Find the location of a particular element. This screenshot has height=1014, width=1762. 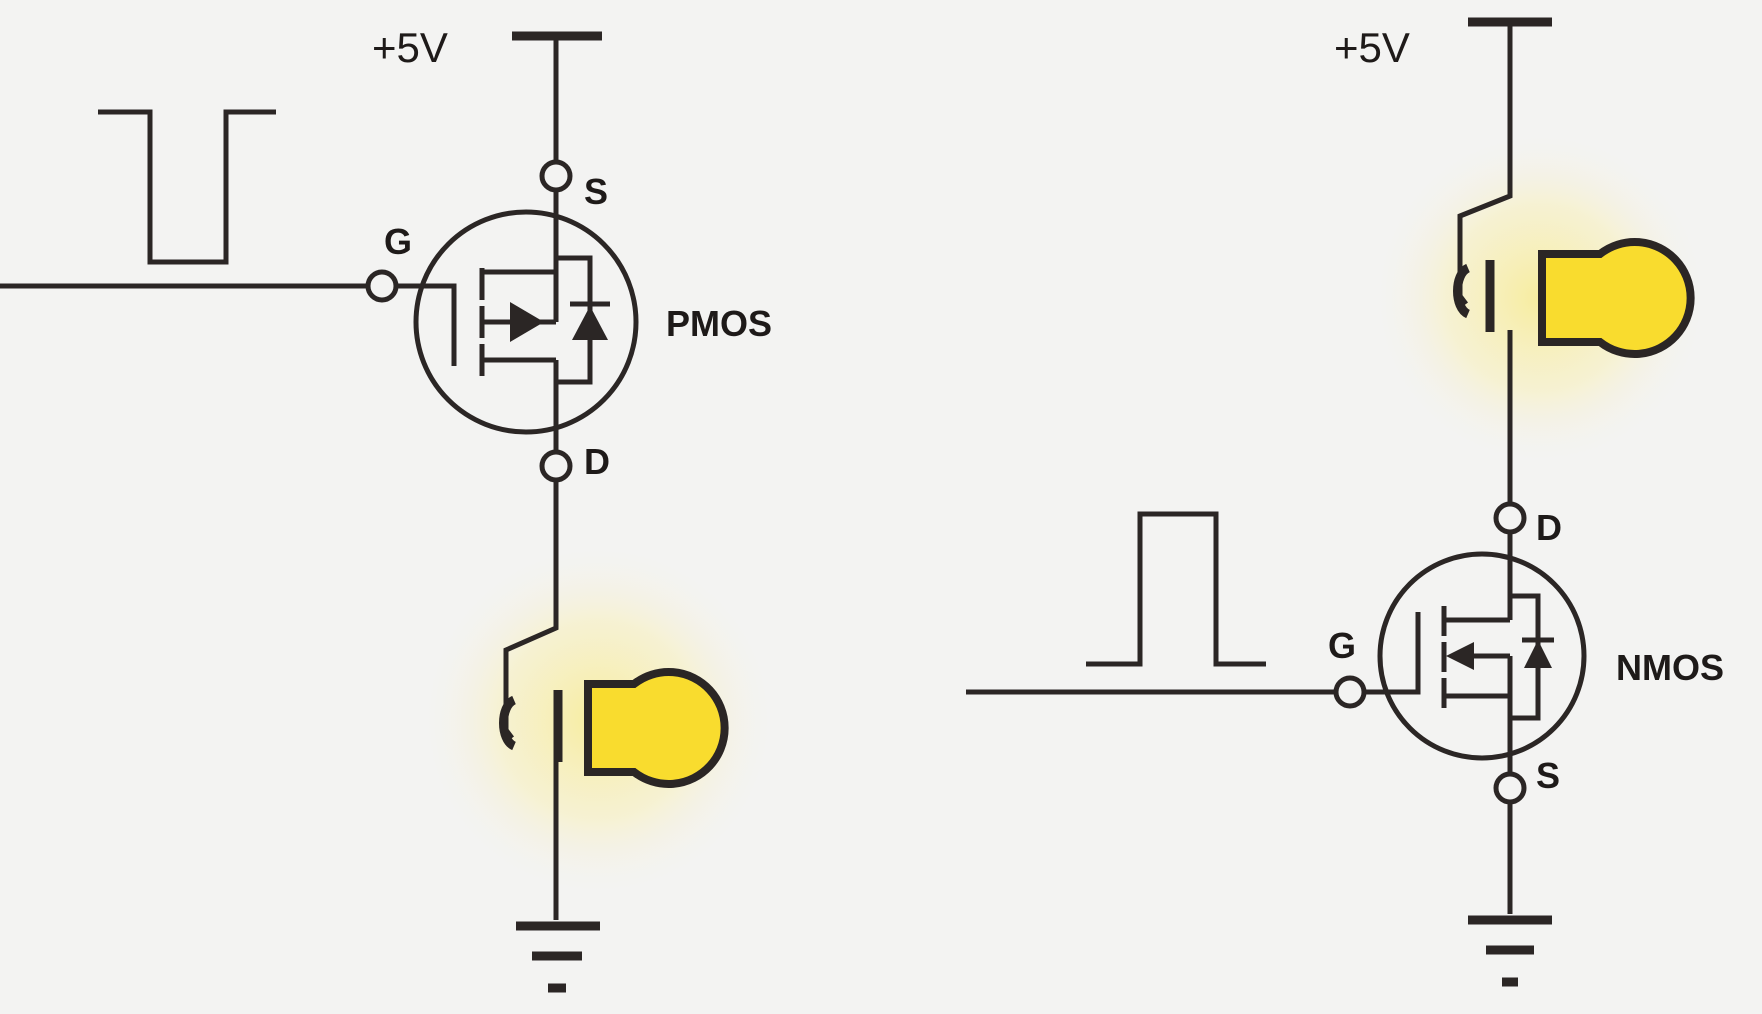

nmos-gate-plate is located at coordinates (1391, 653).